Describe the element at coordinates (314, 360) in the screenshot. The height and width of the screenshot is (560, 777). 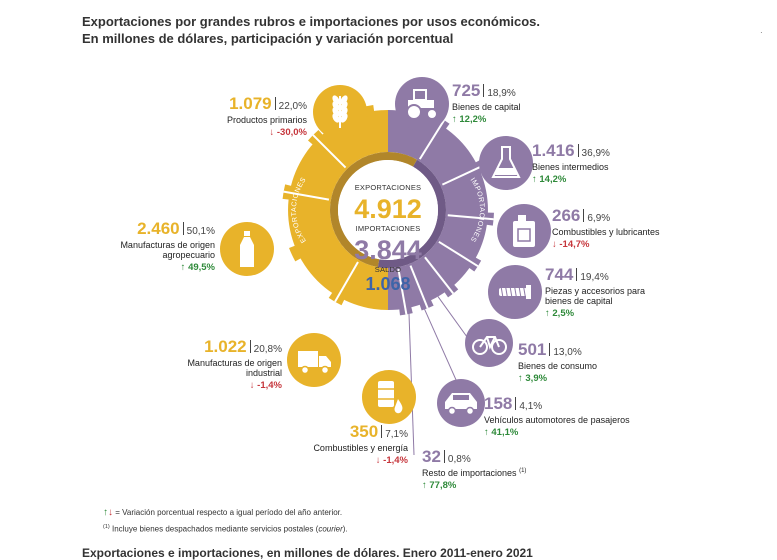
I see `truck-icon` at that location.